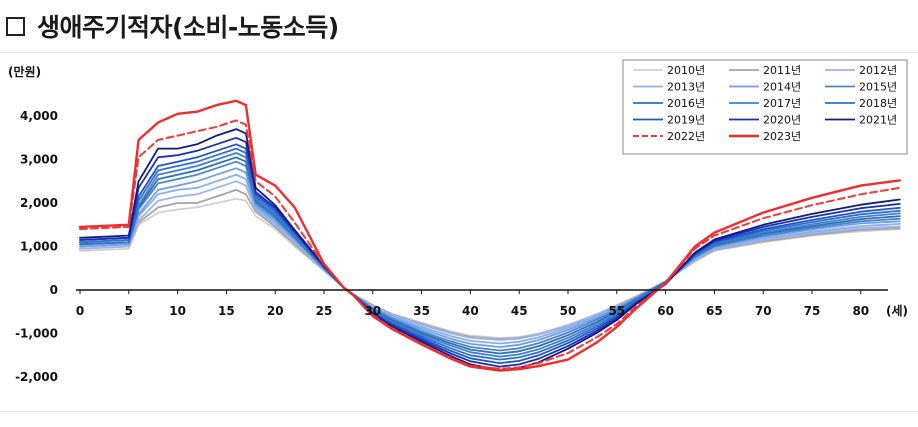 Image resolution: width=918 pixels, height=427 pixels. Describe the element at coordinates (686, 103) in the screenshot. I see `legend-label: 2016년` at that location.